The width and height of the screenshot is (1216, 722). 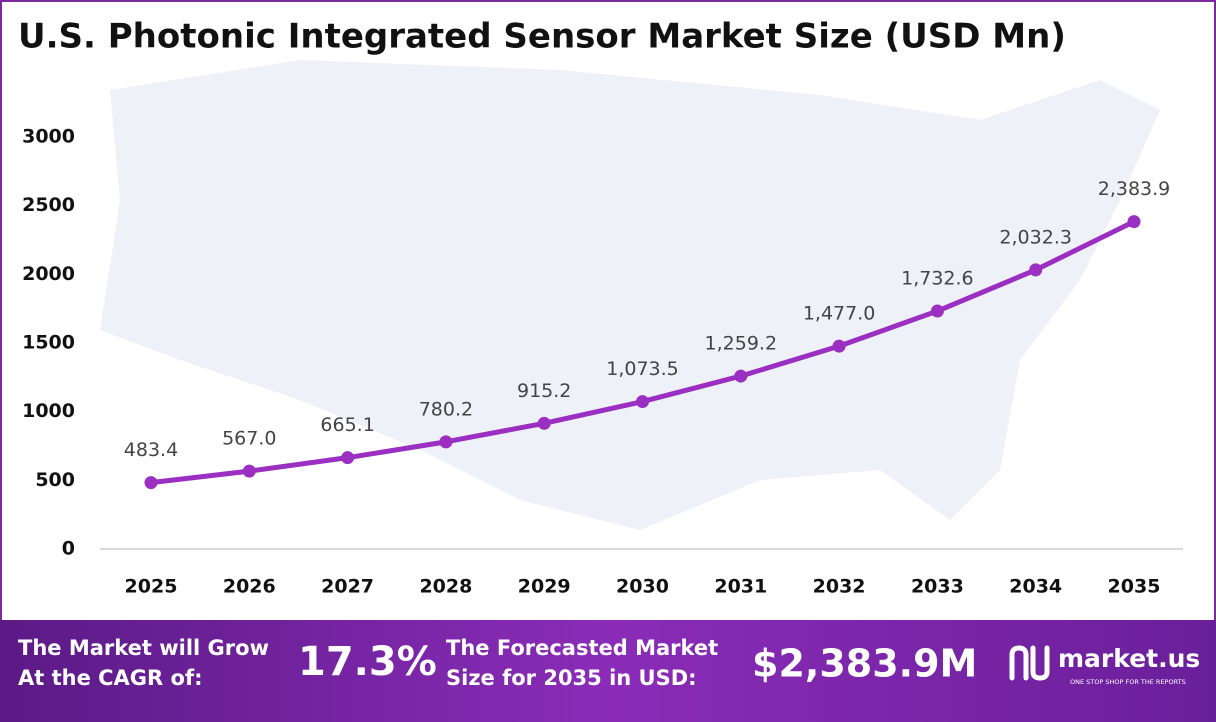 What do you see at coordinates (1128, 682) in the screenshot?
I see `brand-tagline: ONE STOP SHOP FOR THE REPORTS` at bounding box center [1128, 682].